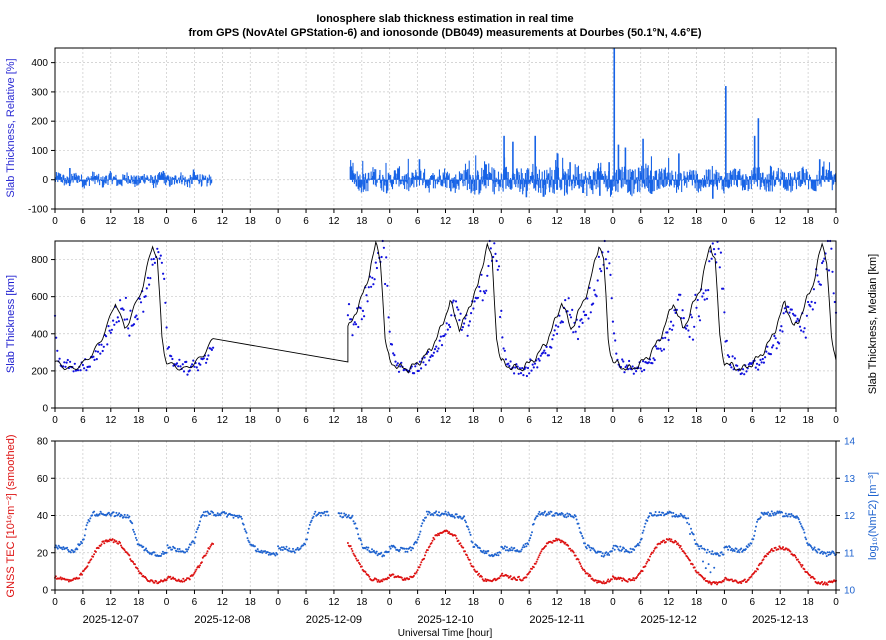 This screenshot has width=886, height=640. I want to click on relative-y-ticks: -100 0 100 200 300 400, so click(41, 137).